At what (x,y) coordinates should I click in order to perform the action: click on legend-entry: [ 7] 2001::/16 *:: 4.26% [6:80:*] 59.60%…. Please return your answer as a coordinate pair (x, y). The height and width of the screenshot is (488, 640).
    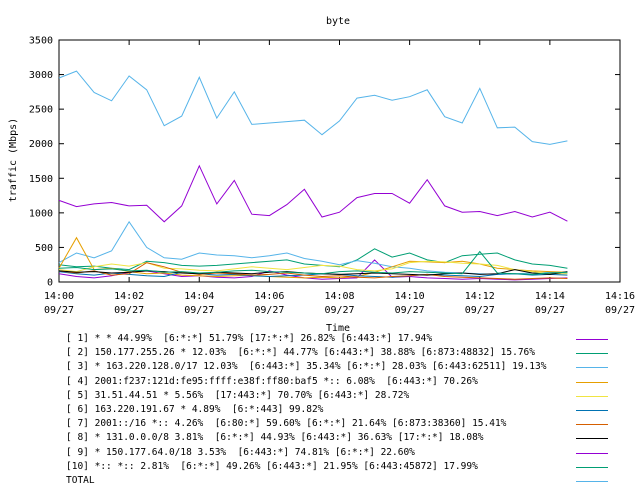
    Looking at the image, I should click on (353, 424).